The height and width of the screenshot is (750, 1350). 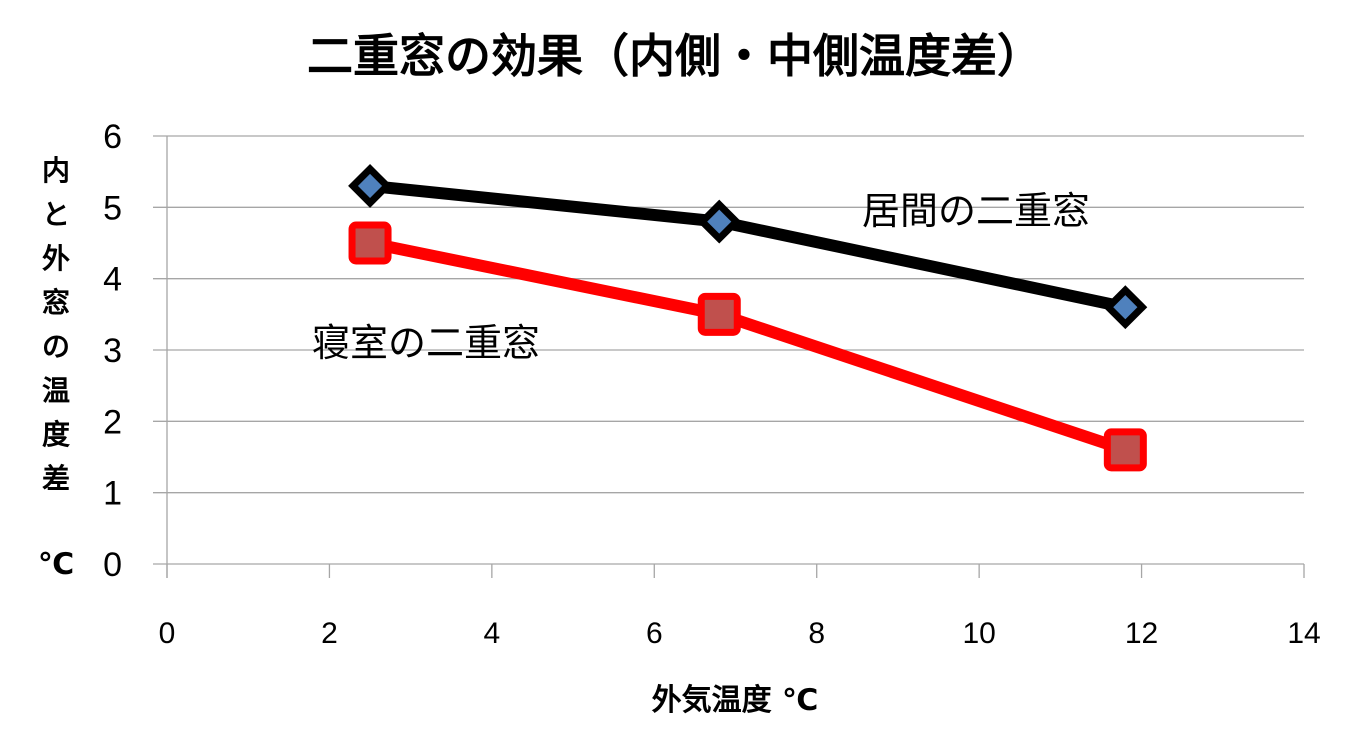 I want to click on x-tick-label: 14, so click(x=1303, y=633).